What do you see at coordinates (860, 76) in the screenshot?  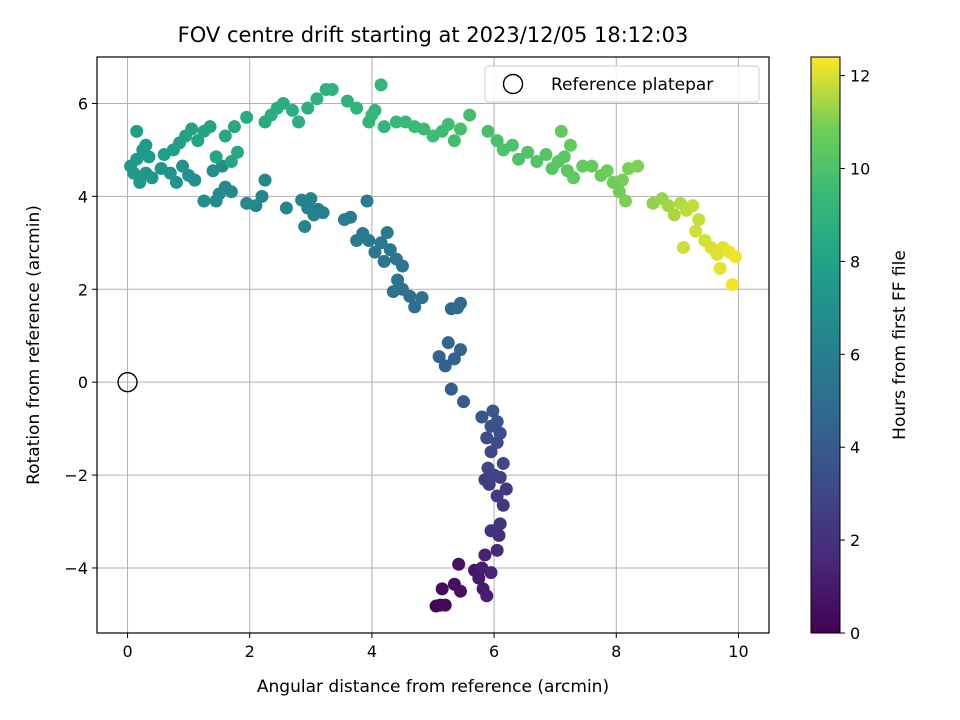 I see `colorbar-tick-label: 12` at bounding box center [860, 76].